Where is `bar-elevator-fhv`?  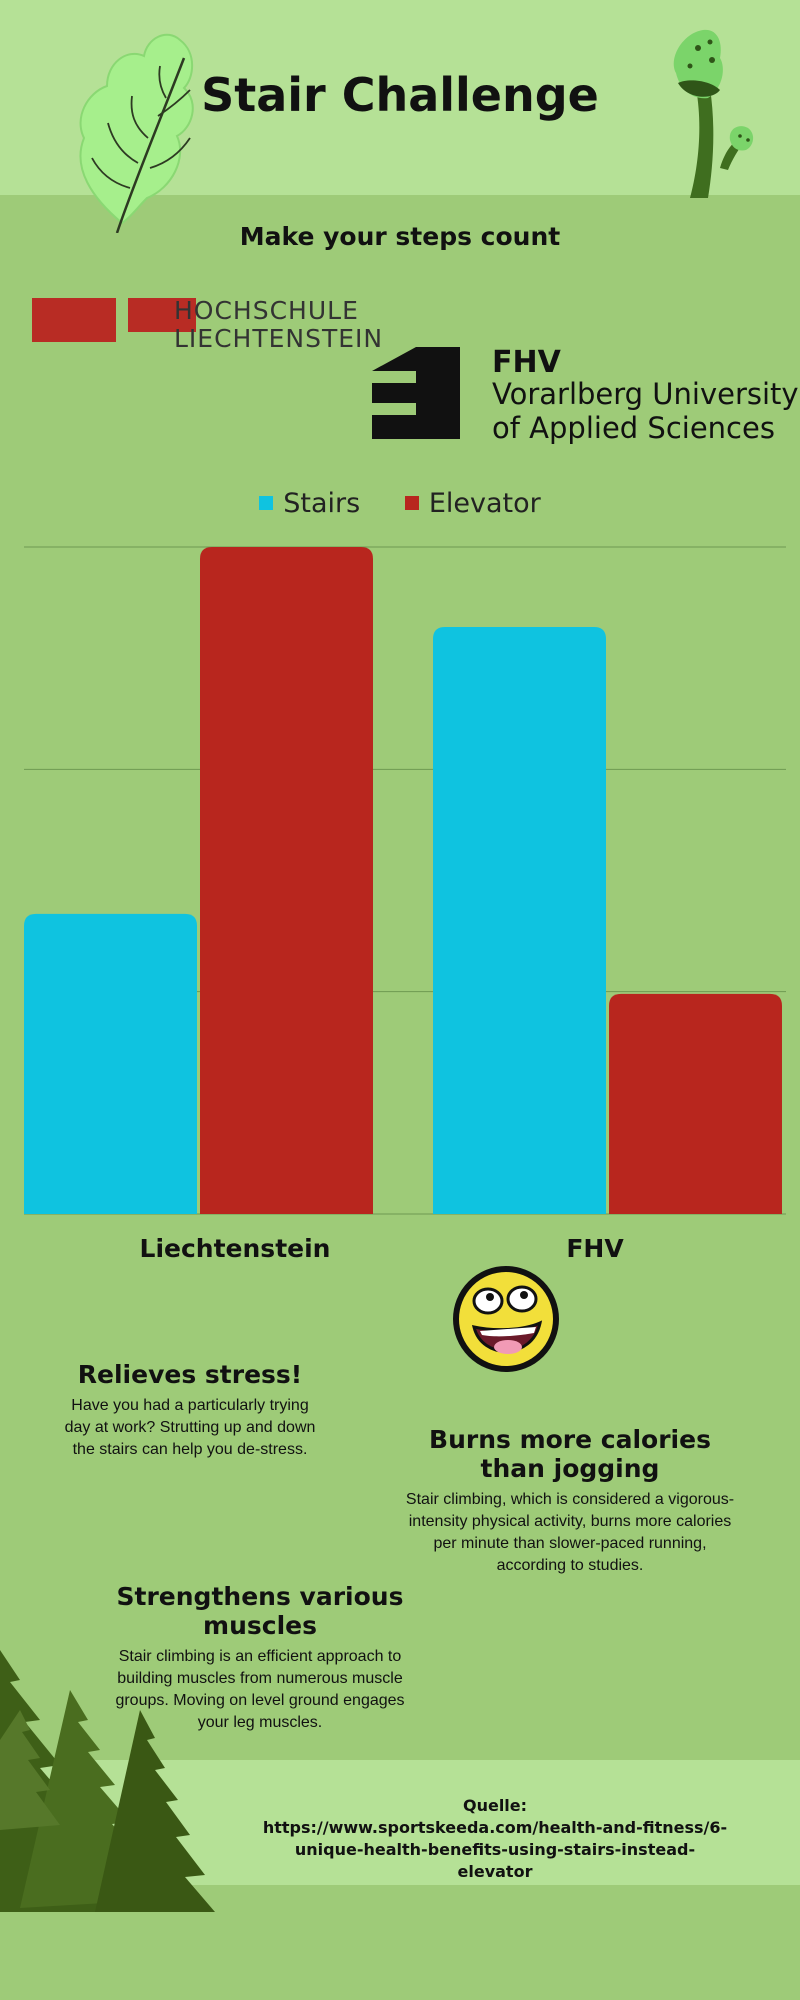
bar-elevator-fhv is located at coordinates (695, 1103).